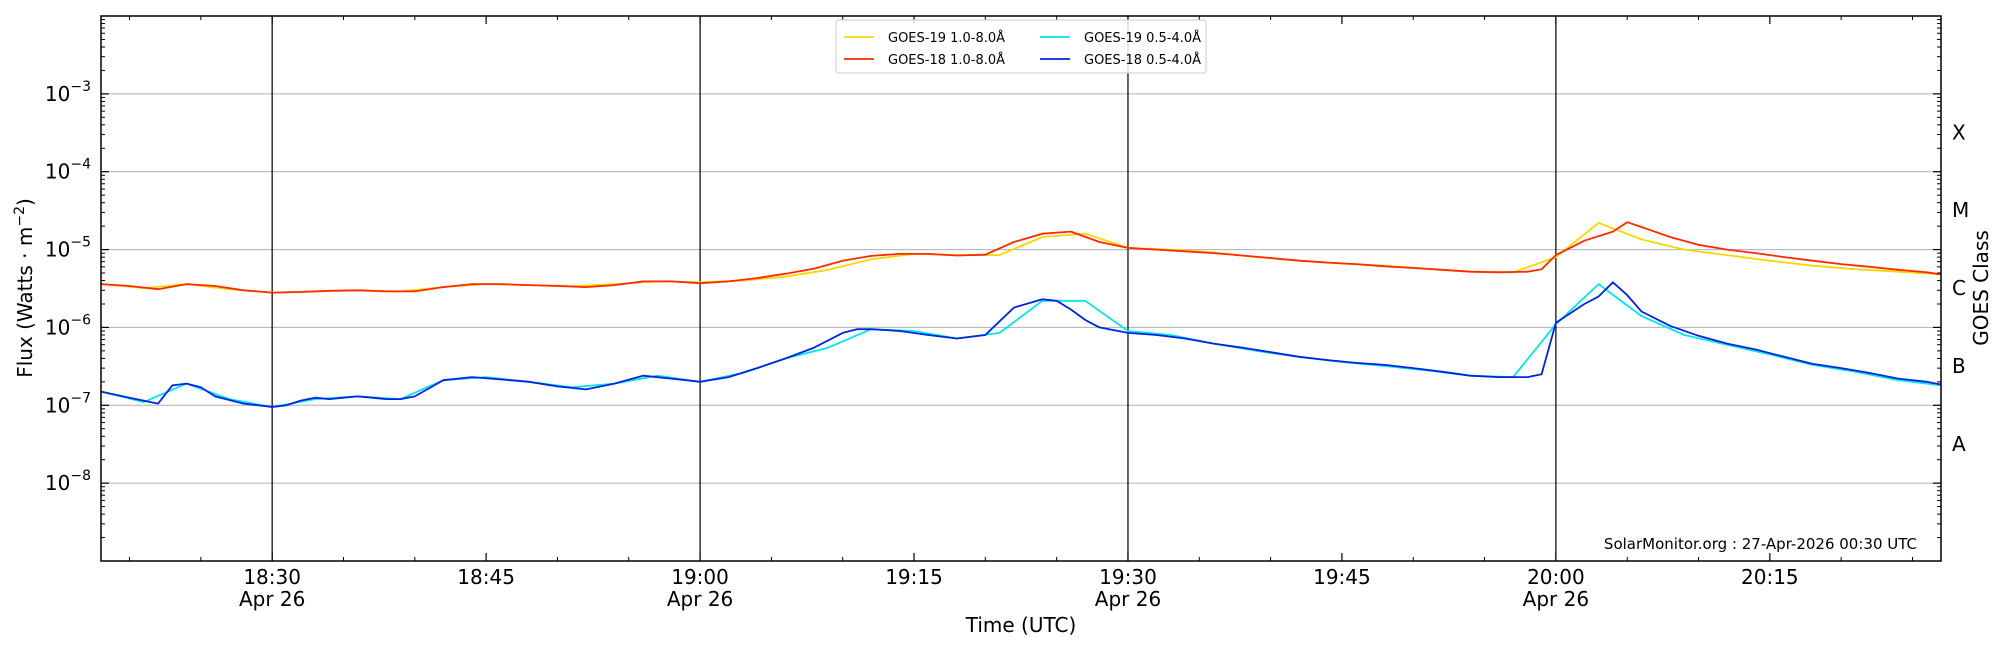 This screenshot has width=2000, height=650. I want to click on x-tick-label: 20:00, so click(1556, 577).